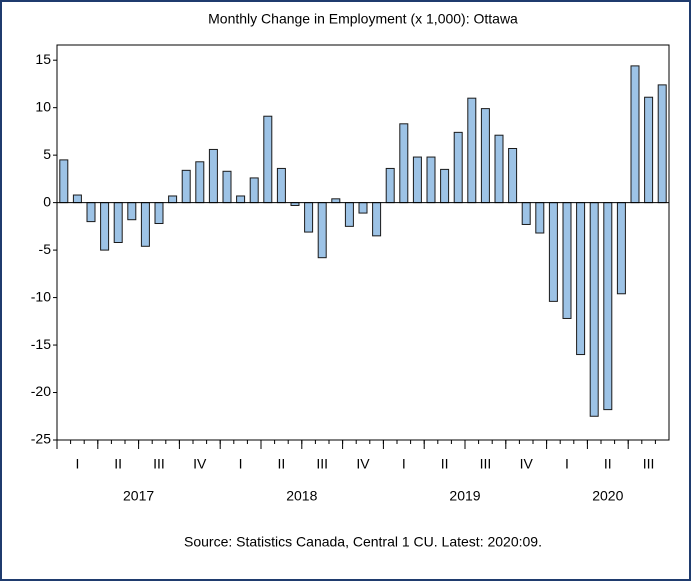  Describe the element at coordinates (301, 496) in the screenshot. I see `year-label: 2018` at that location.